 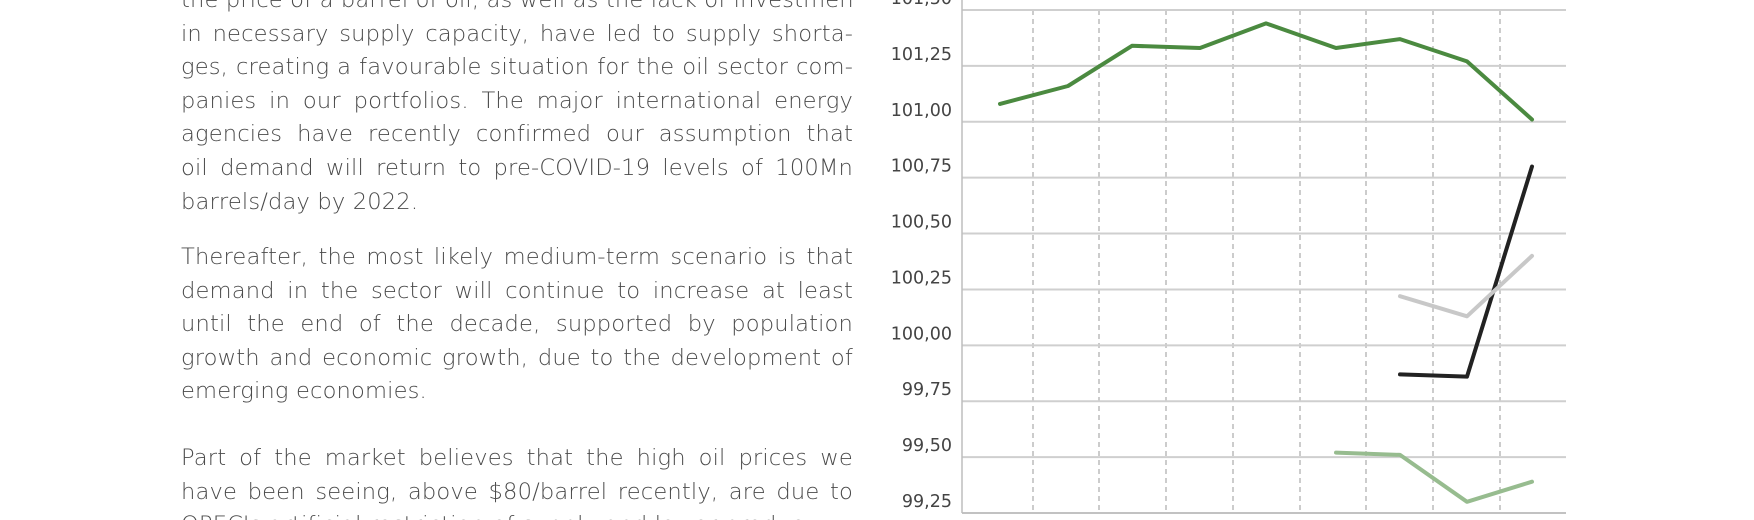 I want to click on y-tick-label: 100,00, so click(x=921, y=334).